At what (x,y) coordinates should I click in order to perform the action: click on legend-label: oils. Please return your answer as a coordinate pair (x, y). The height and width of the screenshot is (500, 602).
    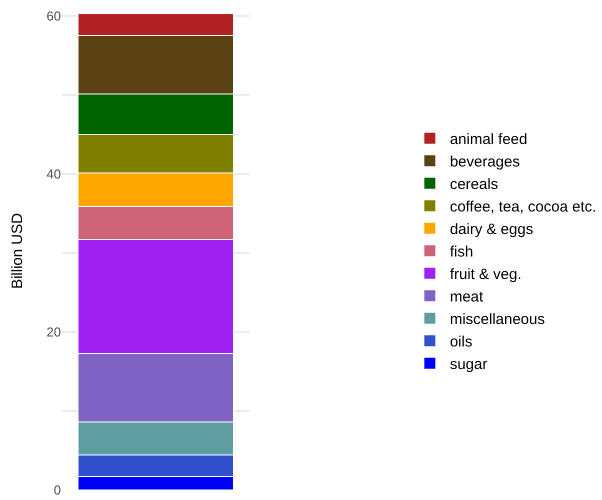
    Looking at the image, I should click on (461, 342).